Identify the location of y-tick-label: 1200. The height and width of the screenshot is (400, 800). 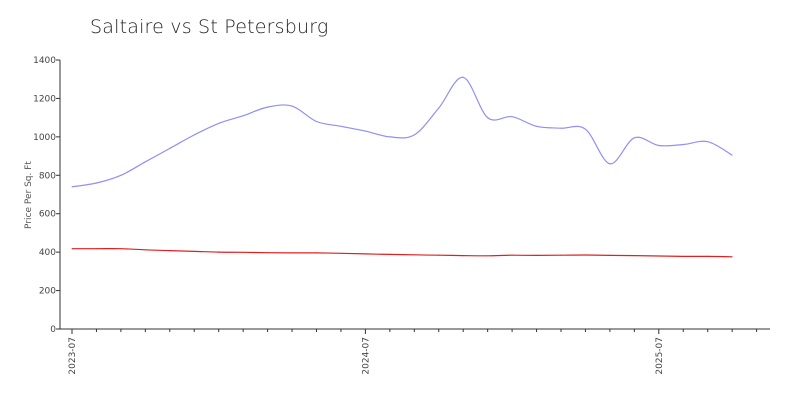
(44, 99).